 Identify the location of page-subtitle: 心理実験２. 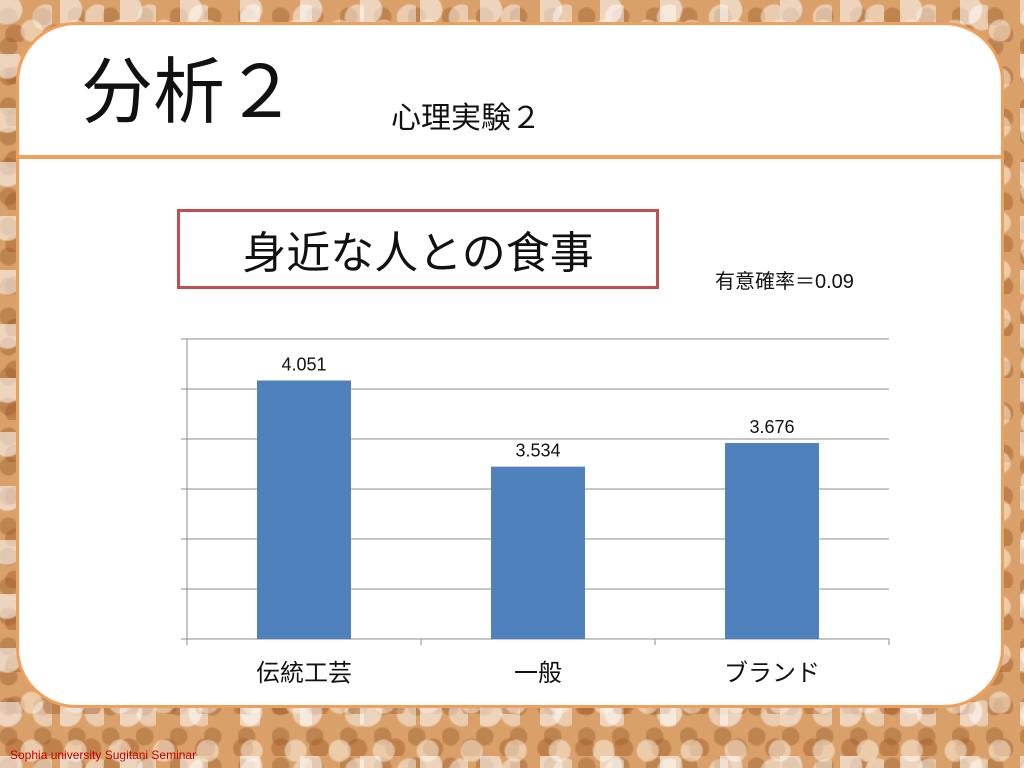
(466, 118).